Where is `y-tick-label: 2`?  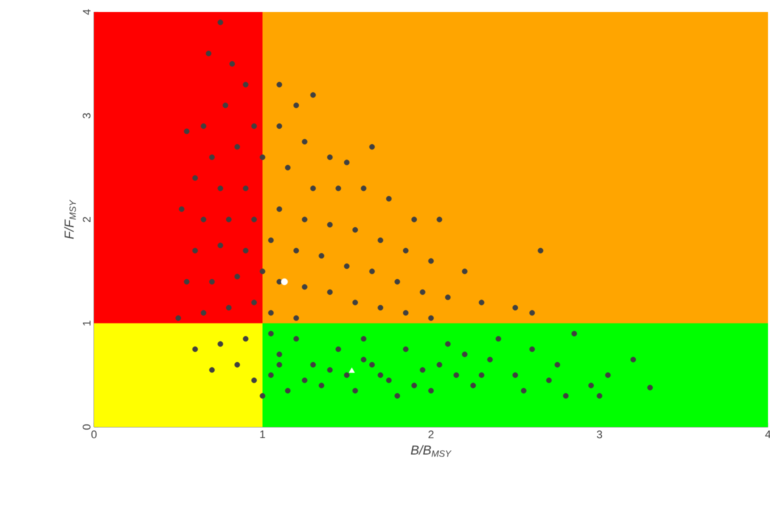 y-tick-label: 2 is located at coordinates (86, 219).